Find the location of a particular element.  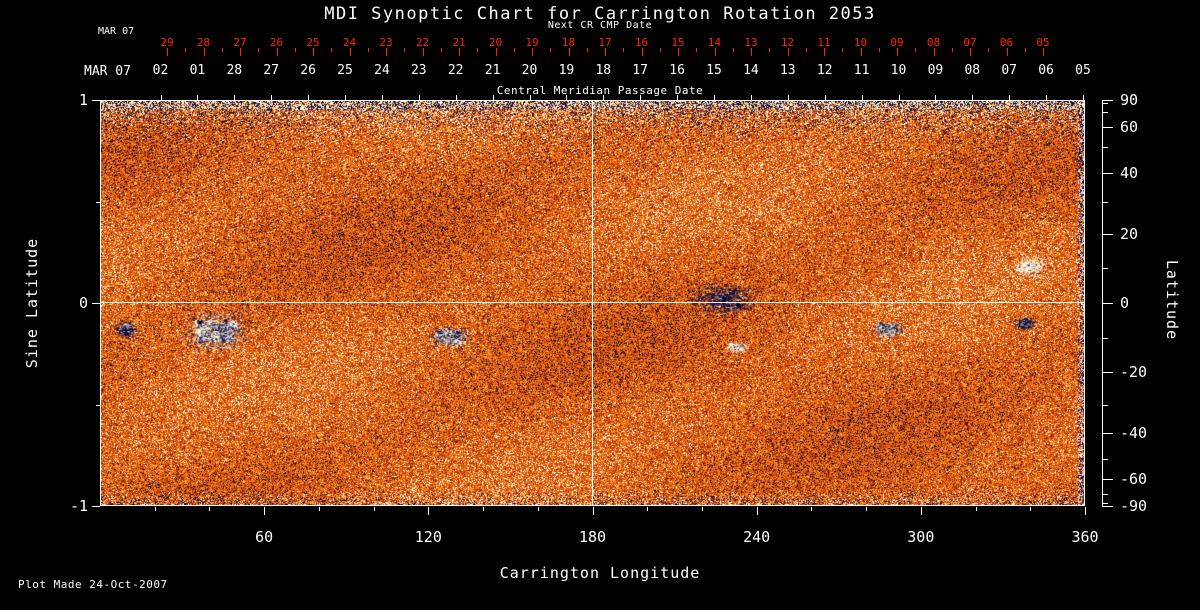

longitude-tick-label: 60 is located at coordinates (264, 537).